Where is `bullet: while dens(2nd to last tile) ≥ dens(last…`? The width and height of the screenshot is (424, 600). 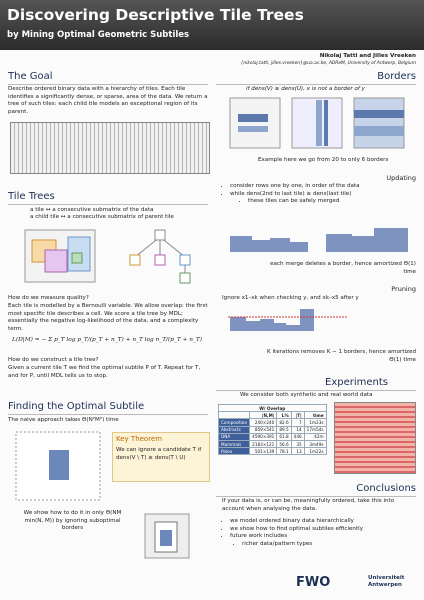 bullet: while dens(2nd to last tile) ≥ dens(last… is located at coordinates (295, 195).